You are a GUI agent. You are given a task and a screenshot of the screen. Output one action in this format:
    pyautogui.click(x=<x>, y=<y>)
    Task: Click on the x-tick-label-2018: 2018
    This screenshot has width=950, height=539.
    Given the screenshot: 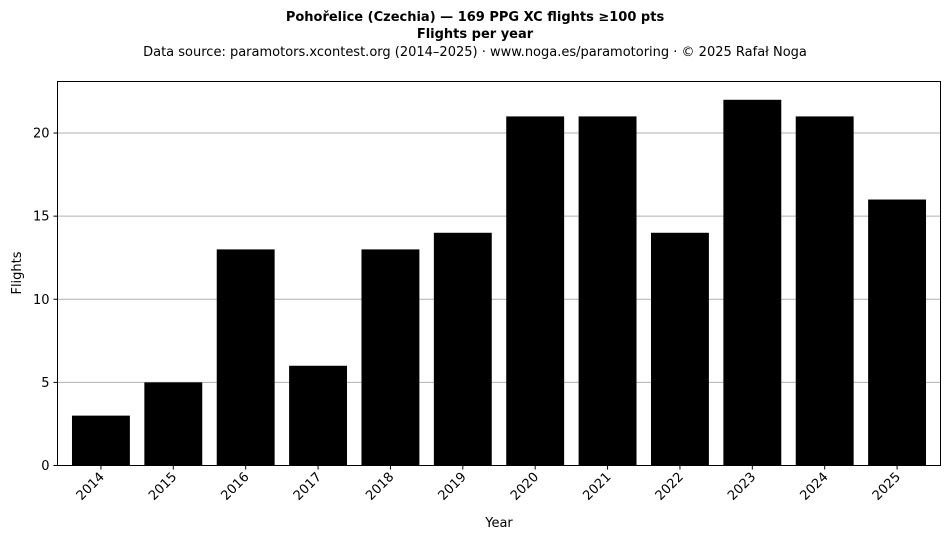 What is the action you would take?
    pyautogui.click(x=380, y=487)
    